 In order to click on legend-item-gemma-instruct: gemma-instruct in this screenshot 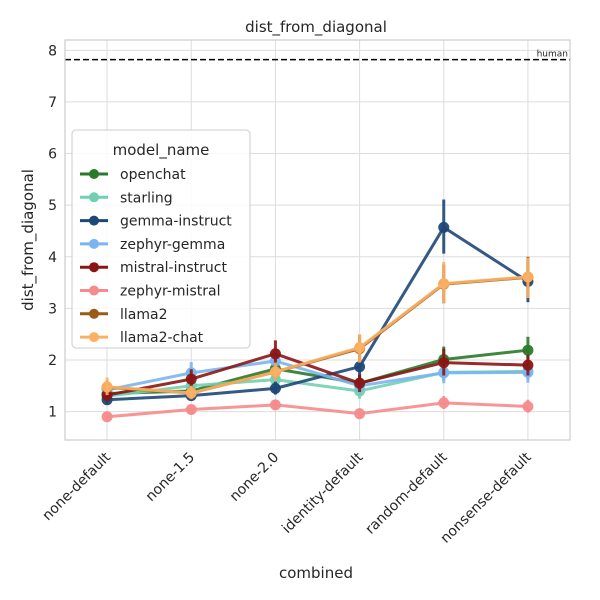, I will do `click(156, 222)`.